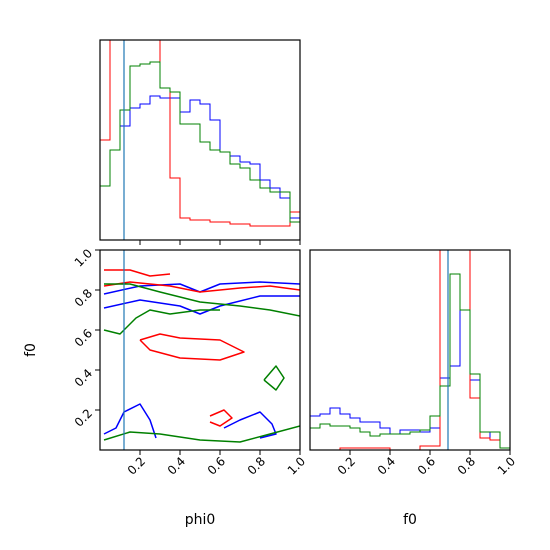  I want to click on contour-frame, so click(200, 350).